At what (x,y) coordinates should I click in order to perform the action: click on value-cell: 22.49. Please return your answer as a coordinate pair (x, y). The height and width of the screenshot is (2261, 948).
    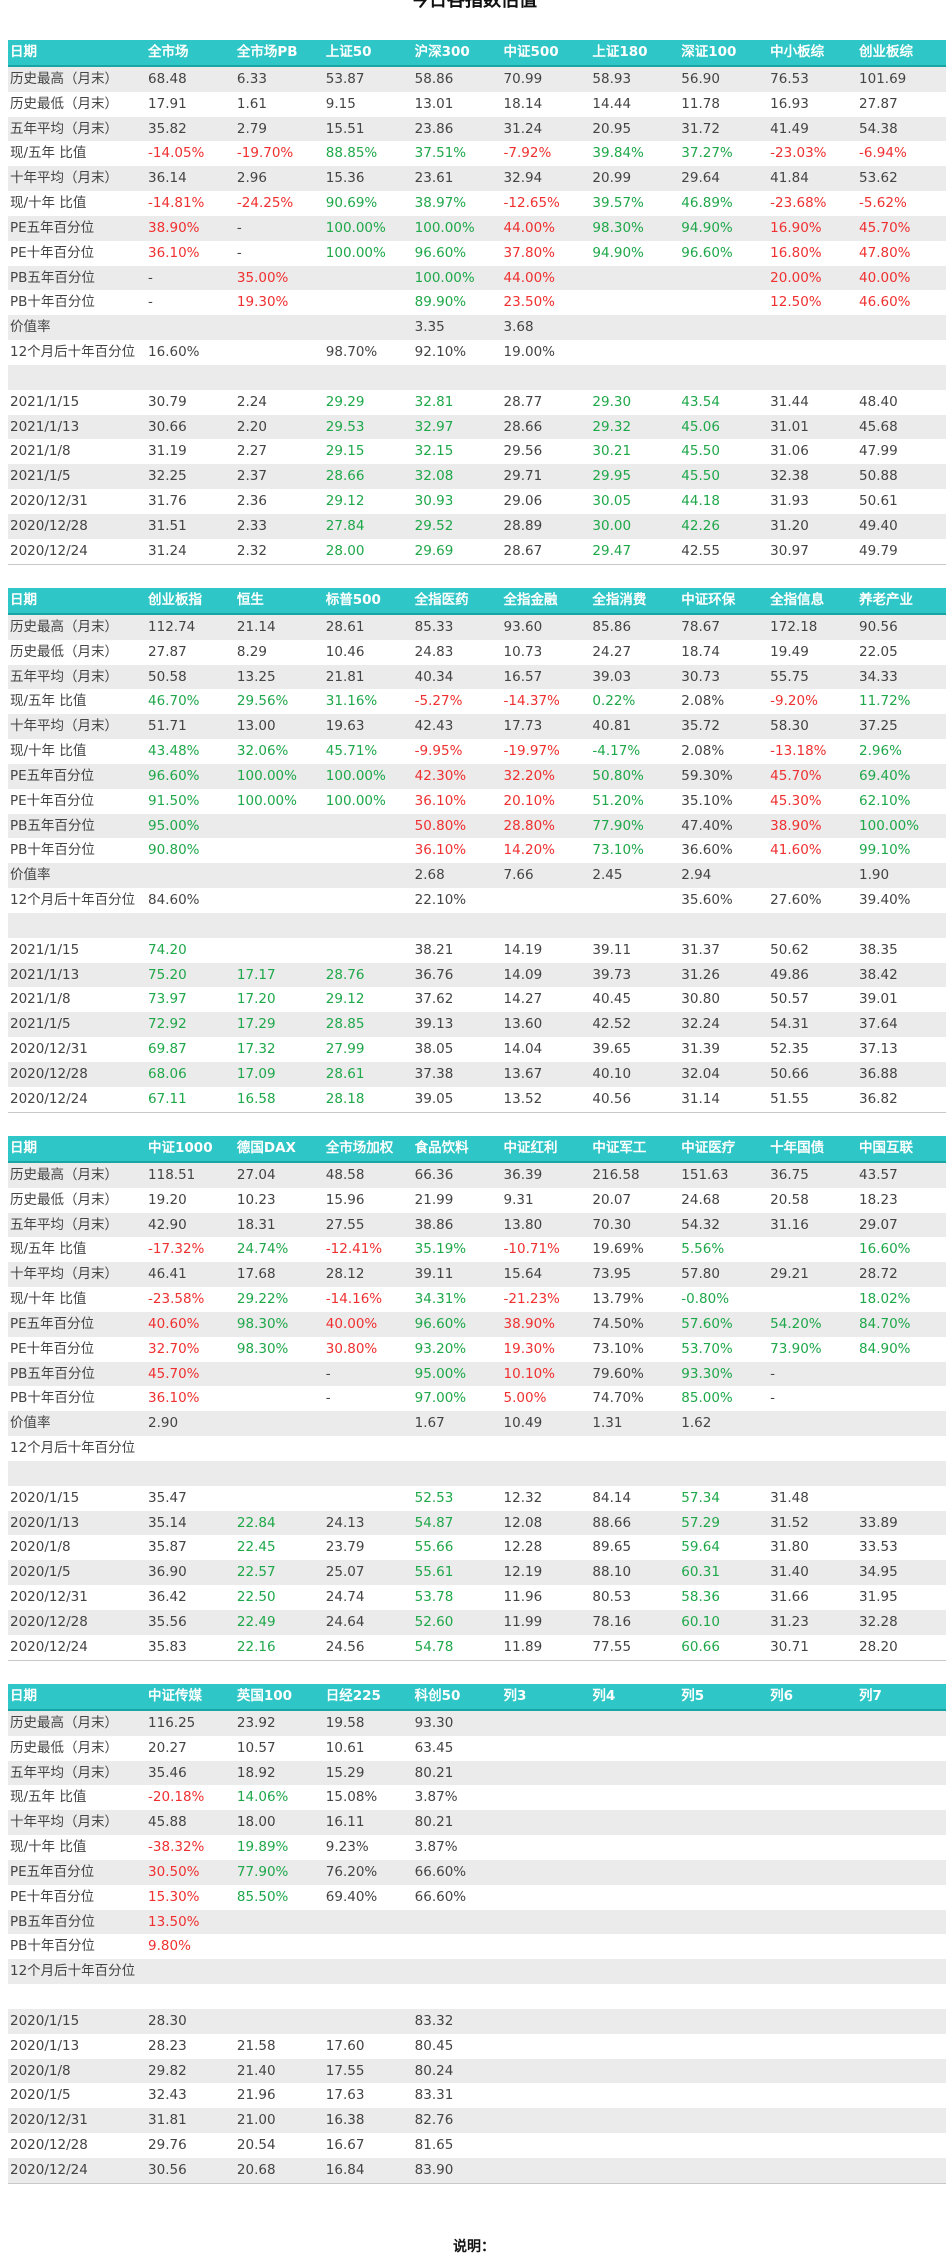
    Looking at the image, I should click on (279, 1622).